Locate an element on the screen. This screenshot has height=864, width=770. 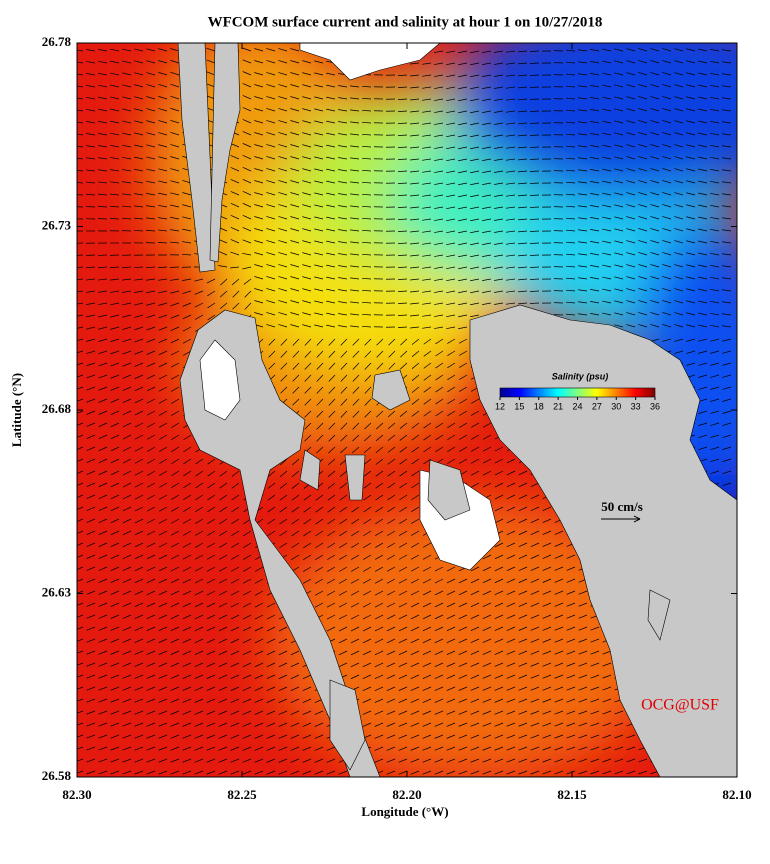
x-tick-label: 82.10 is located at coordinates (736, 794).